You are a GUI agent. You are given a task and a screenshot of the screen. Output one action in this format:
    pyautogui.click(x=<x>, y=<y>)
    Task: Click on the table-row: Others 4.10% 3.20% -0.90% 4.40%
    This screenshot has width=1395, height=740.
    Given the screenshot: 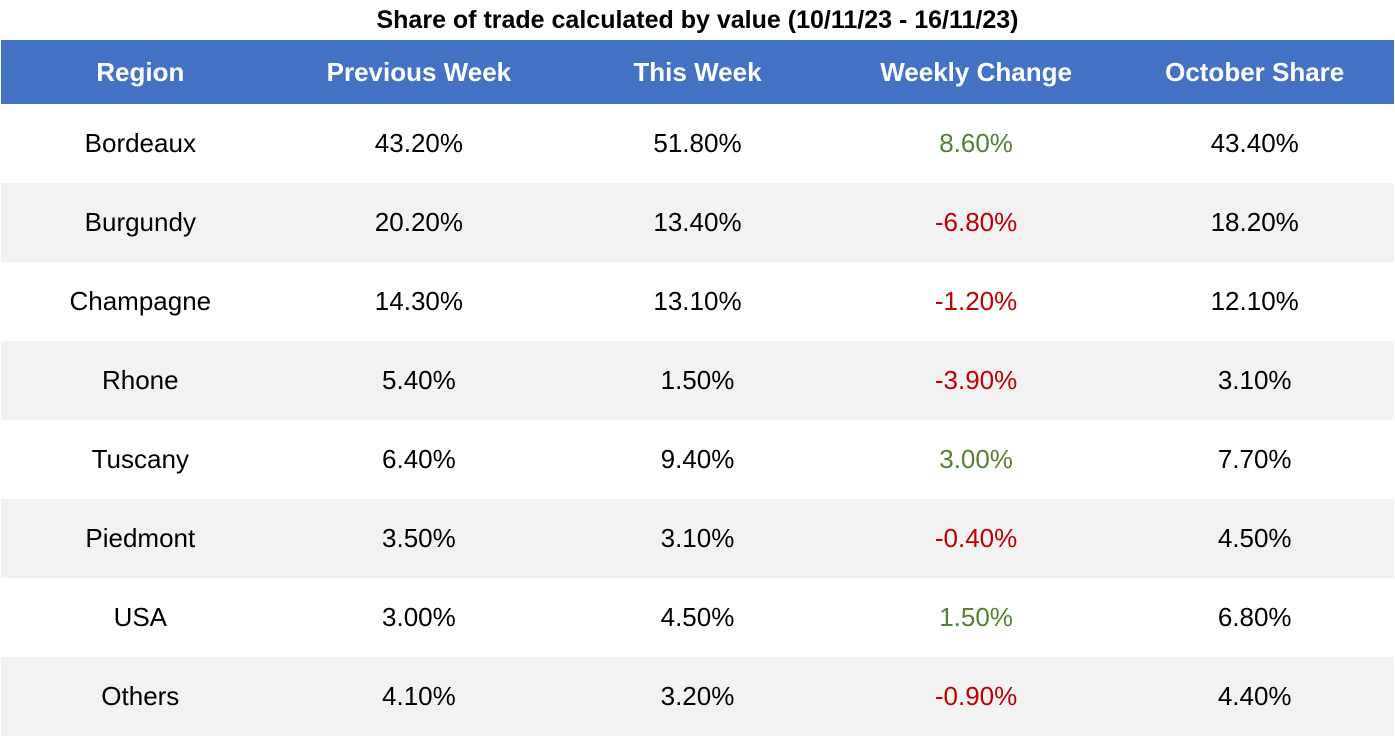 What is the action you would take?
    pyautogui.click(x=697, y=696)
    